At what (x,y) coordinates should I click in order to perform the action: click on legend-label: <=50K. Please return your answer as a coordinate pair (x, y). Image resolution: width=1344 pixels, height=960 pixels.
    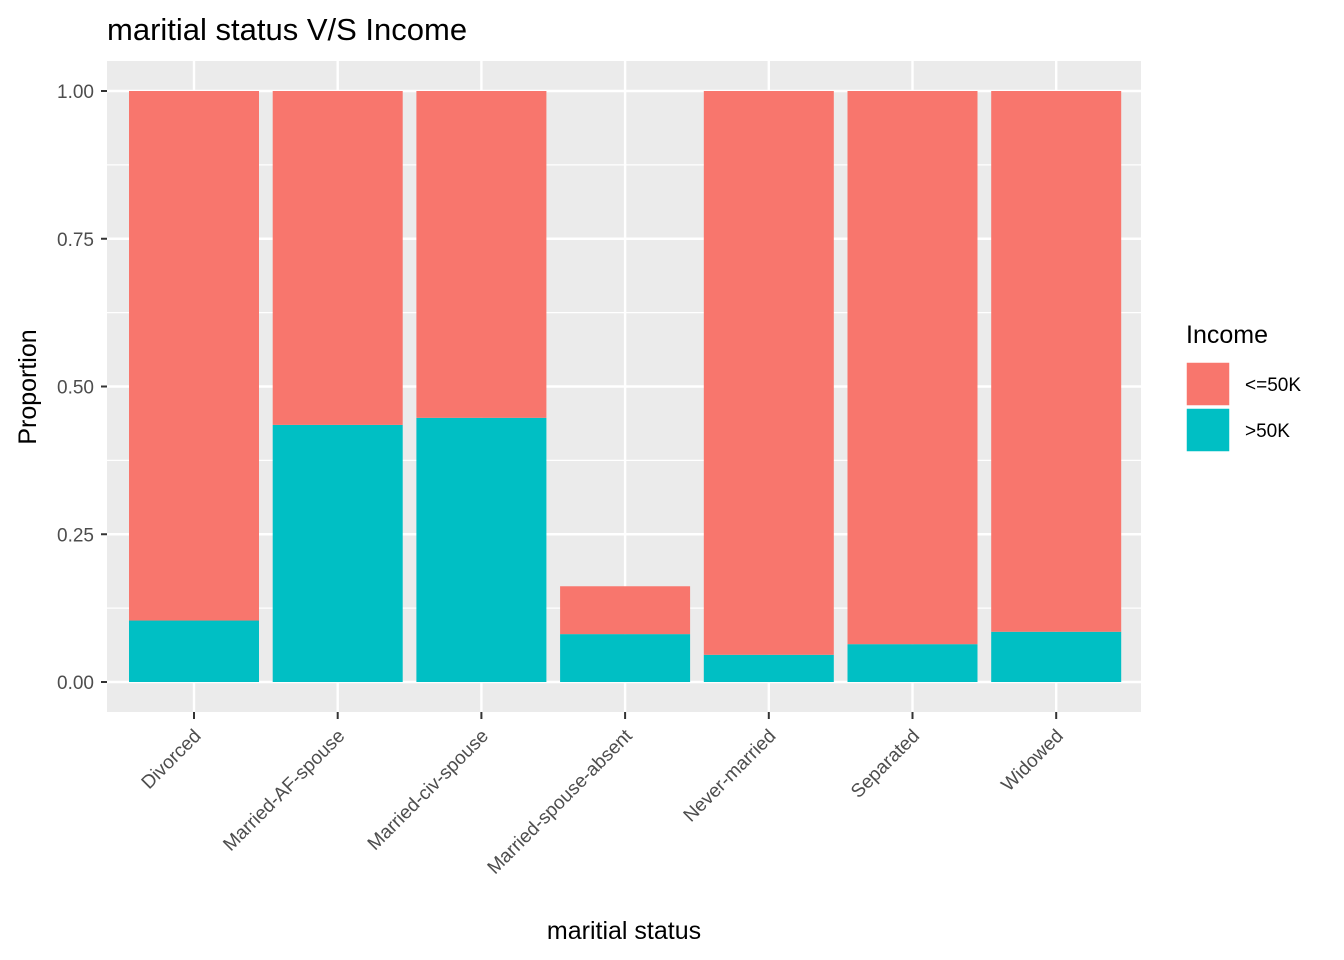
    Looking at the image, I should click on (1273, 385).